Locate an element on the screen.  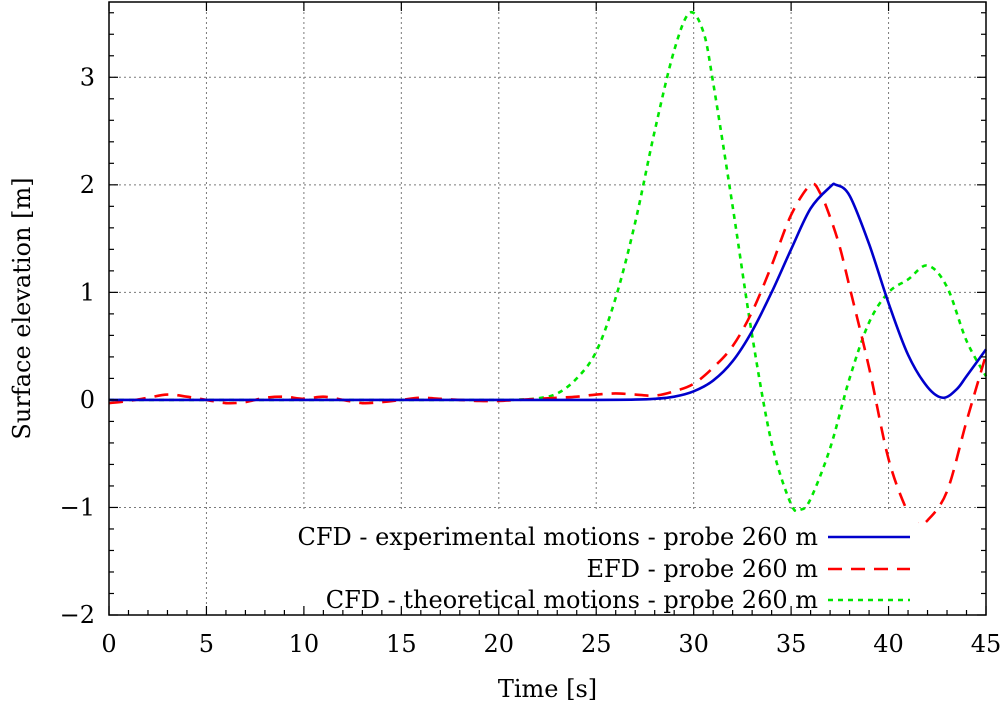
y-tick-label: −2 is located at coordinates (77, 615).